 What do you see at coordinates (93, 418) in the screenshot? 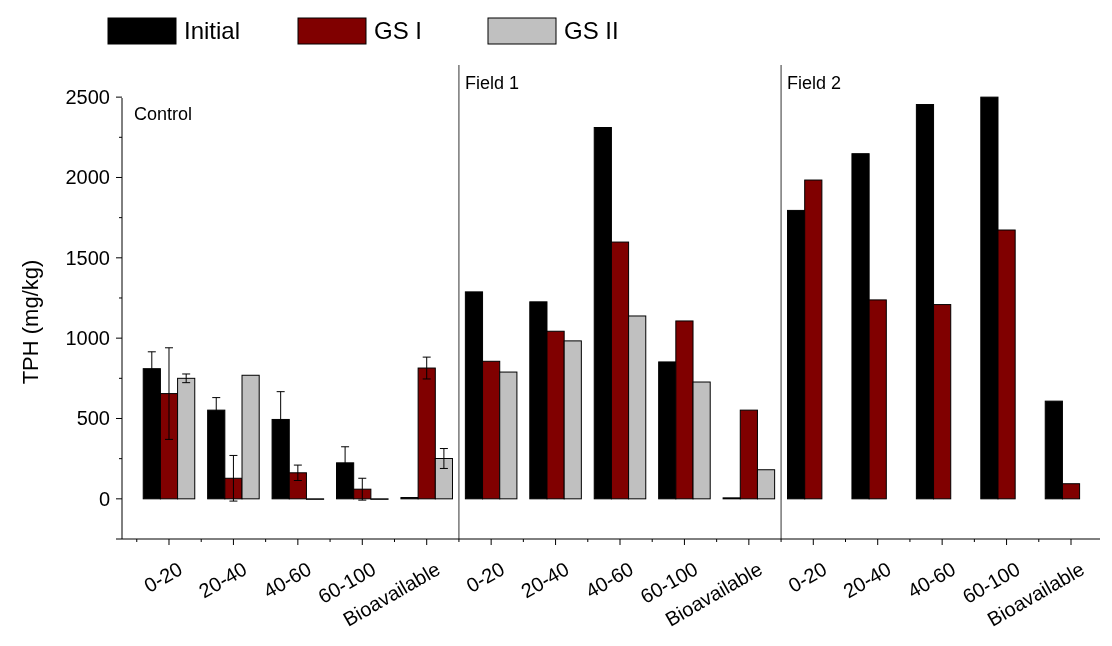
I see `y-tick-label: 500` at bounding box center [93, 418].